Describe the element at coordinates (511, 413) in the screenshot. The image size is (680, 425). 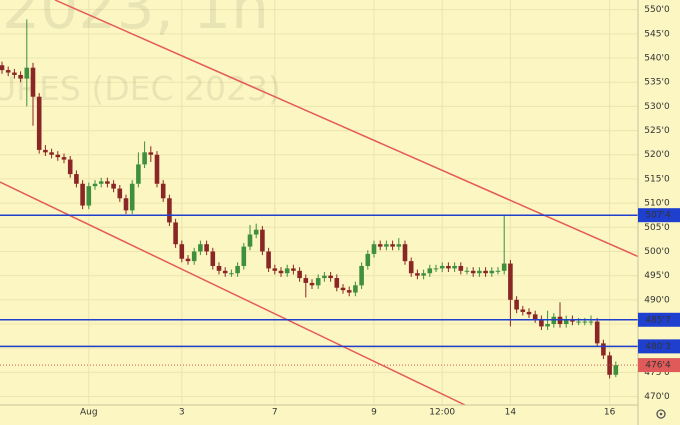
I see `x-tick-label: 14` at that location.